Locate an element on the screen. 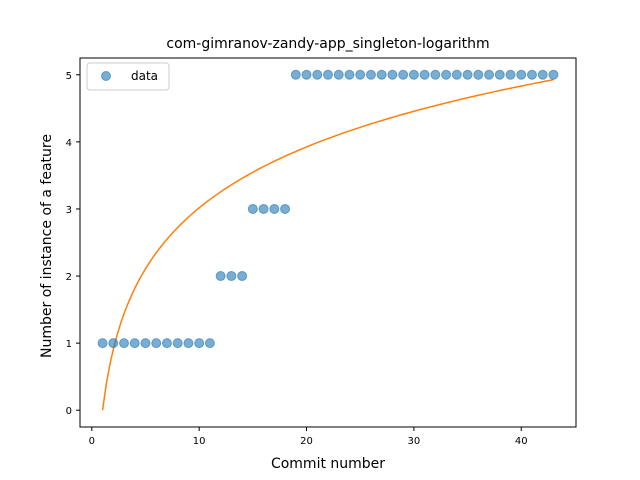 The width and height of the screenshot is (640, 480). x-tick-label: 10 is located at coordinates (199, 441).